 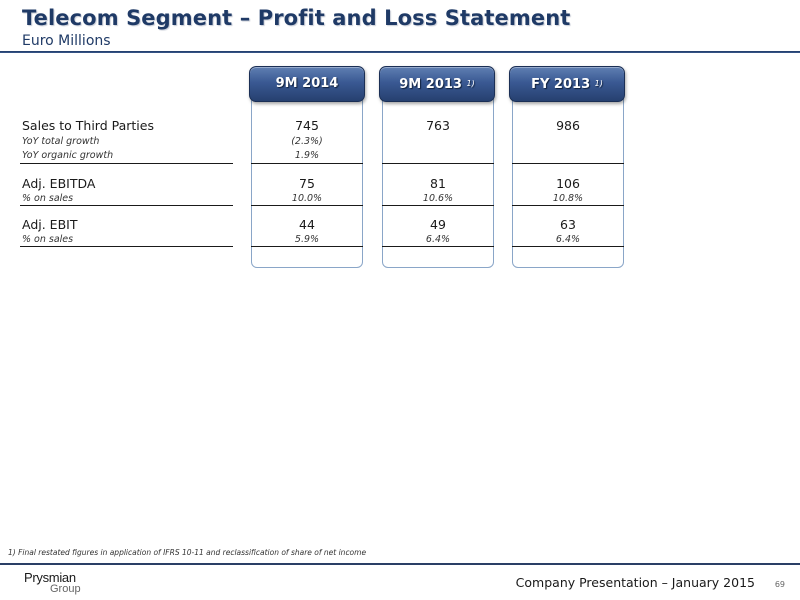 I want to click on logo-text-line1: Prysmian, so click(x=50, y=577).